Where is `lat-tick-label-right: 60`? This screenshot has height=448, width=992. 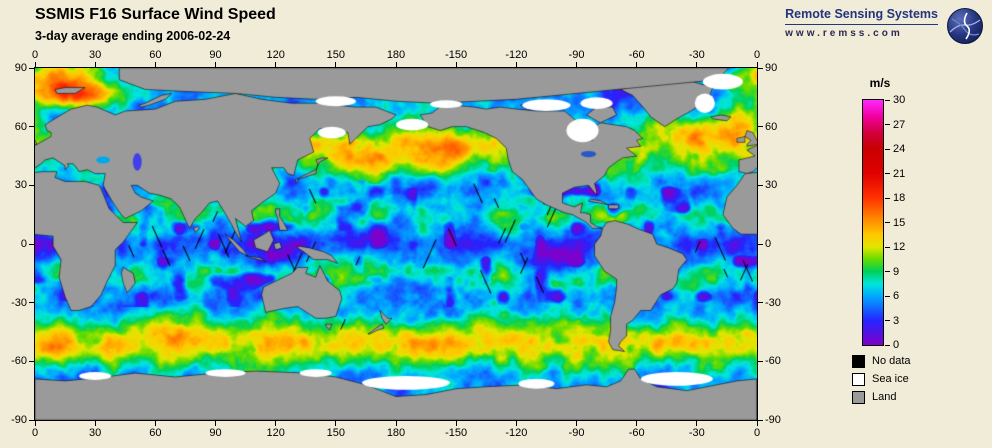
lat-tick-label-right: 60 is located at coordinates (771, 126).